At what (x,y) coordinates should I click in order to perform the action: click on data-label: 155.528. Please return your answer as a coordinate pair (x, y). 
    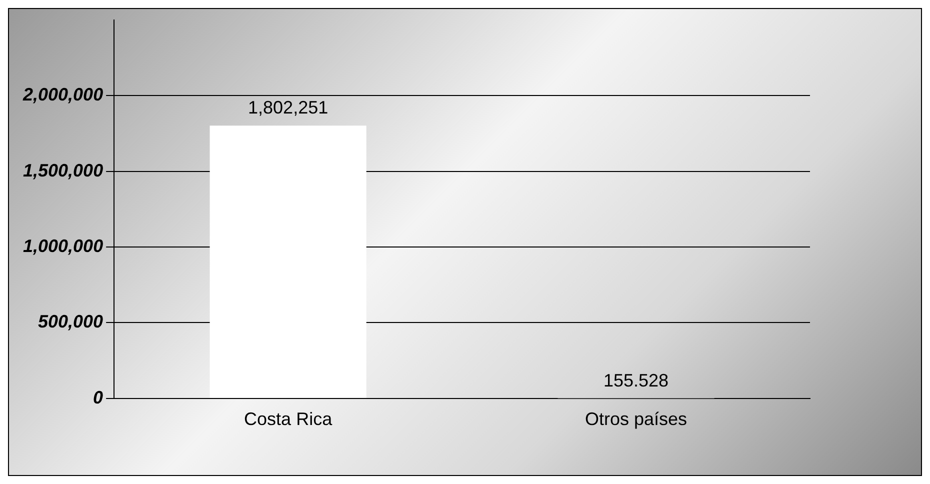
    Looking at the image, I should click on (636, 380).